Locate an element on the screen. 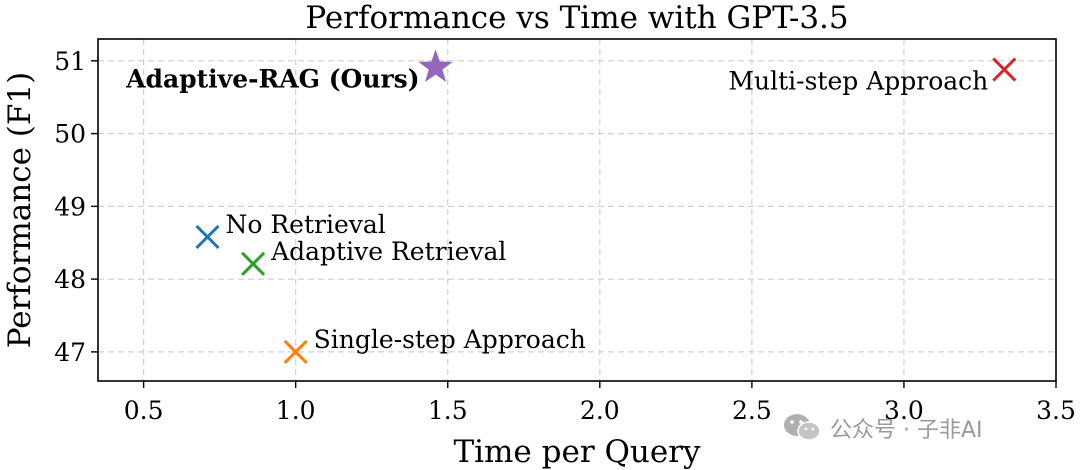 The width and height of the screenshot is (1080, 470). y-tick-label: 47 is located at coordinates (70, 352).